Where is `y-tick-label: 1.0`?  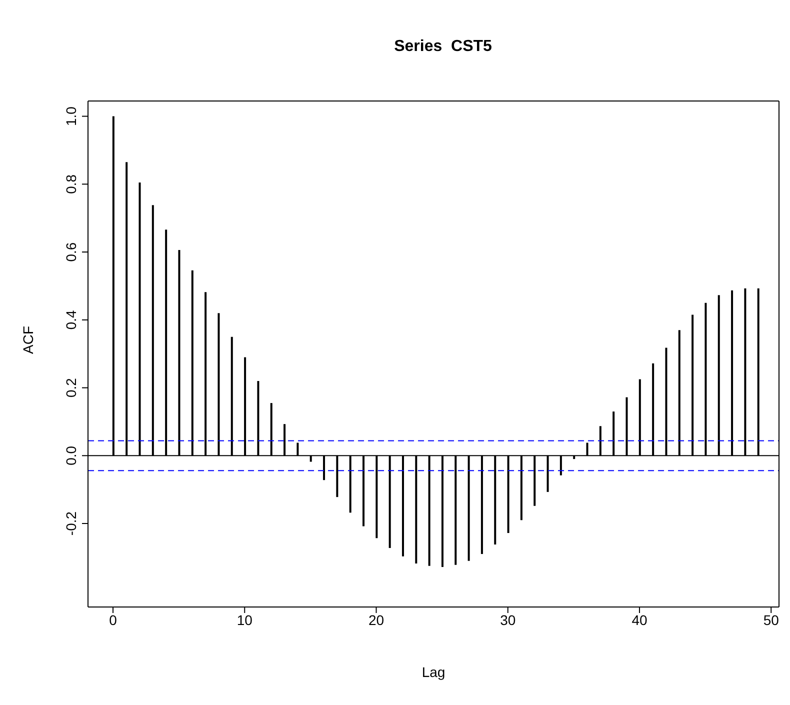
y-tick-label: 1.0 is located at coordinates (71, 116).